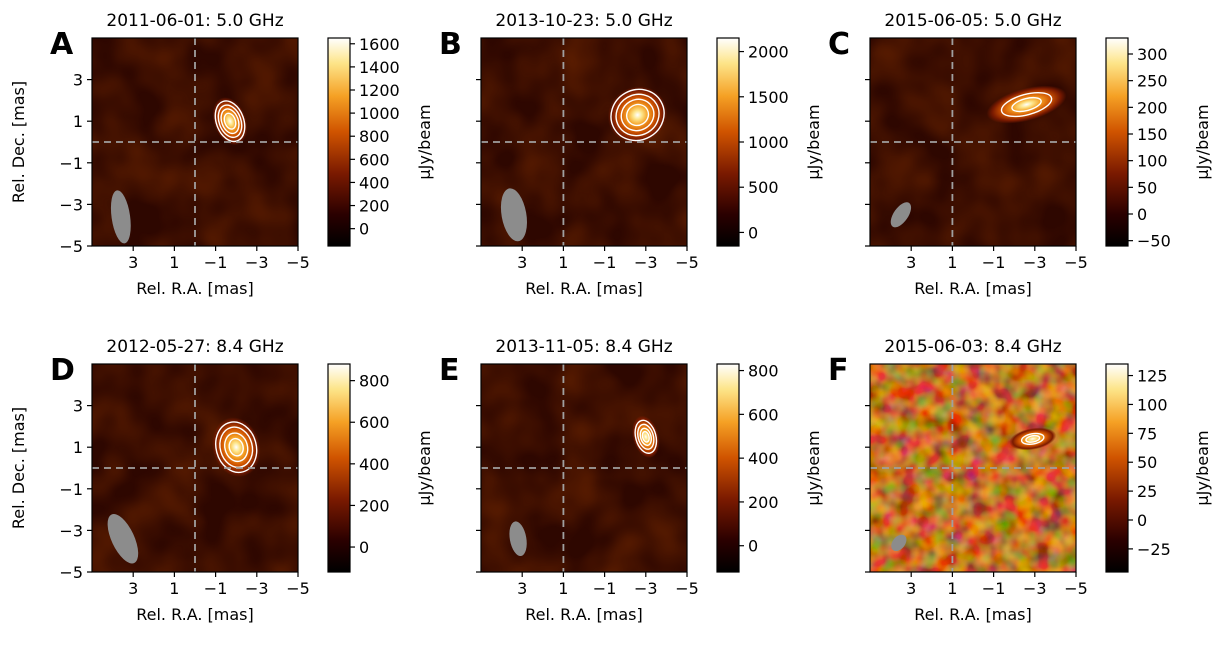  Describe the element at coordinates (1152, 134) in the screenshot. I see `colorbar-tick-label: 150` at that location.